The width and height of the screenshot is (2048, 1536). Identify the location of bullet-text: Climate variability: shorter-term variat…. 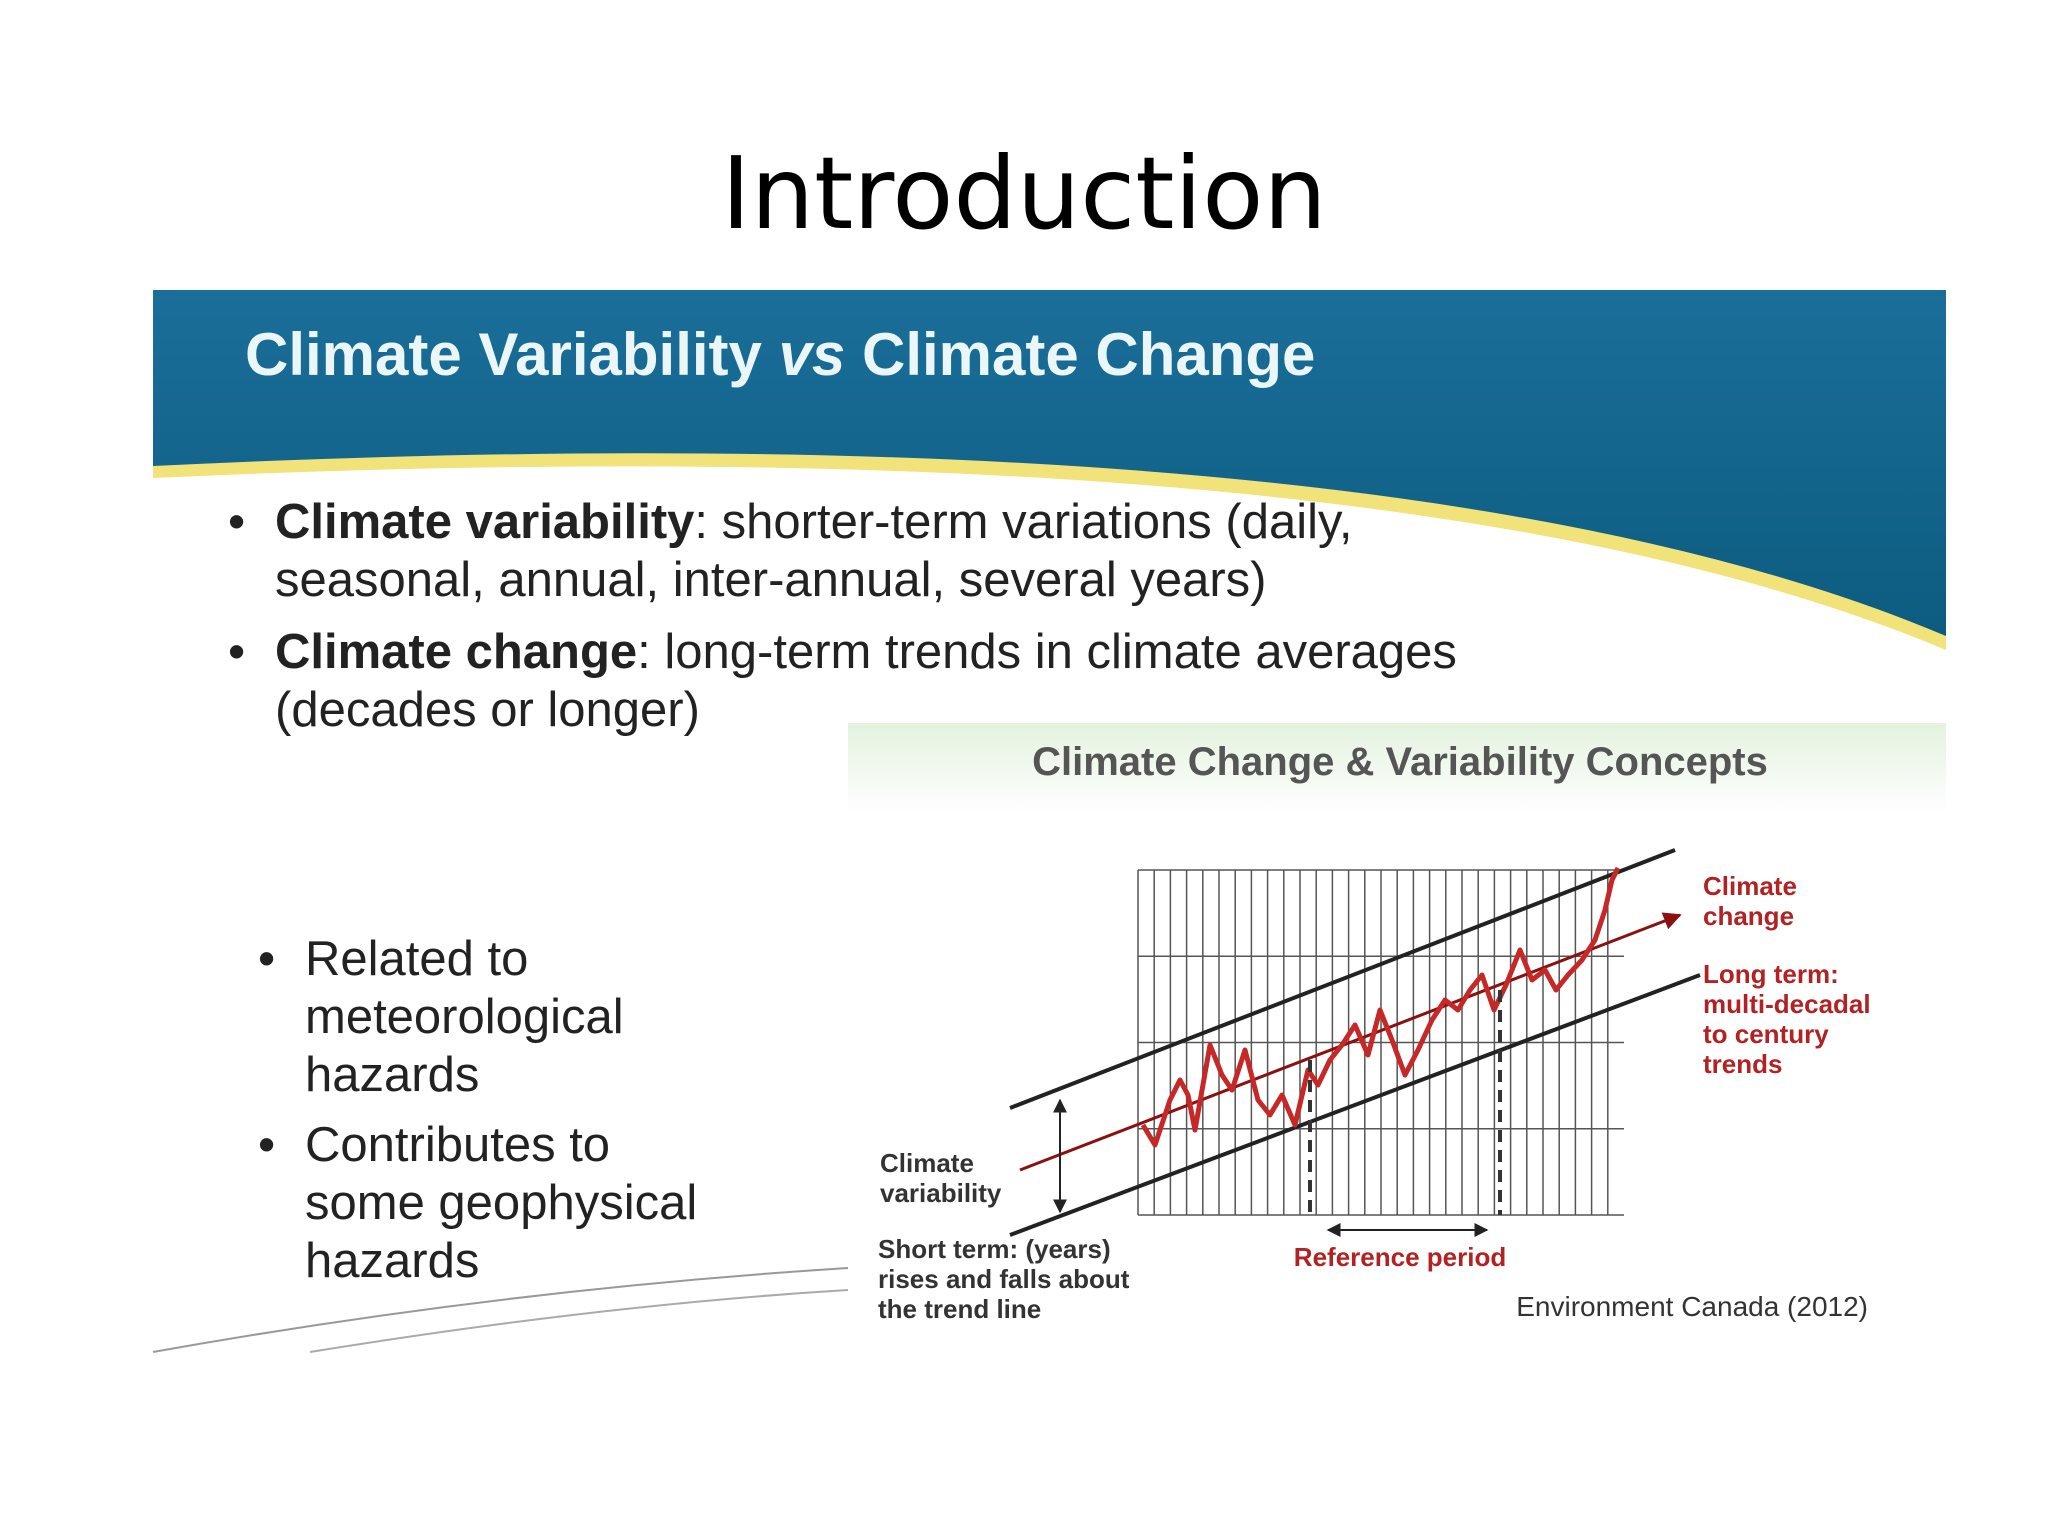
(813, 522).